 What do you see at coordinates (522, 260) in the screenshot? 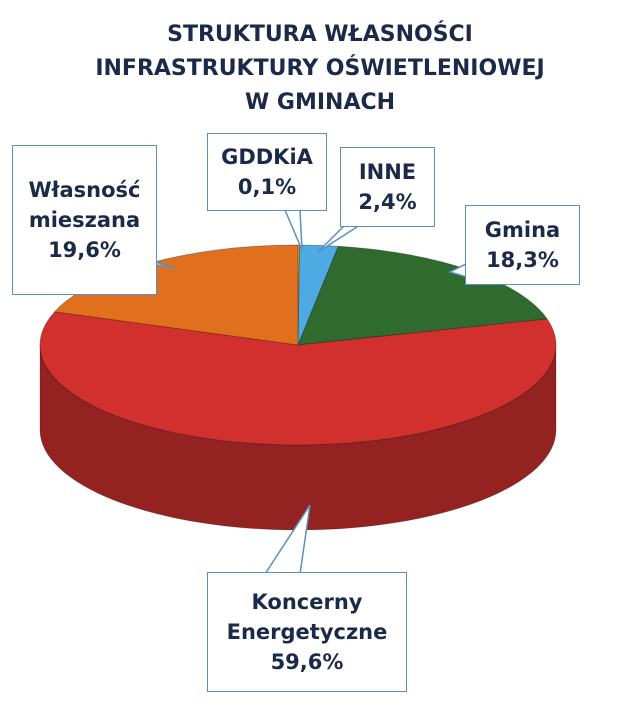
I see `value-label: 18,3%` at bounding box center [522, 260].